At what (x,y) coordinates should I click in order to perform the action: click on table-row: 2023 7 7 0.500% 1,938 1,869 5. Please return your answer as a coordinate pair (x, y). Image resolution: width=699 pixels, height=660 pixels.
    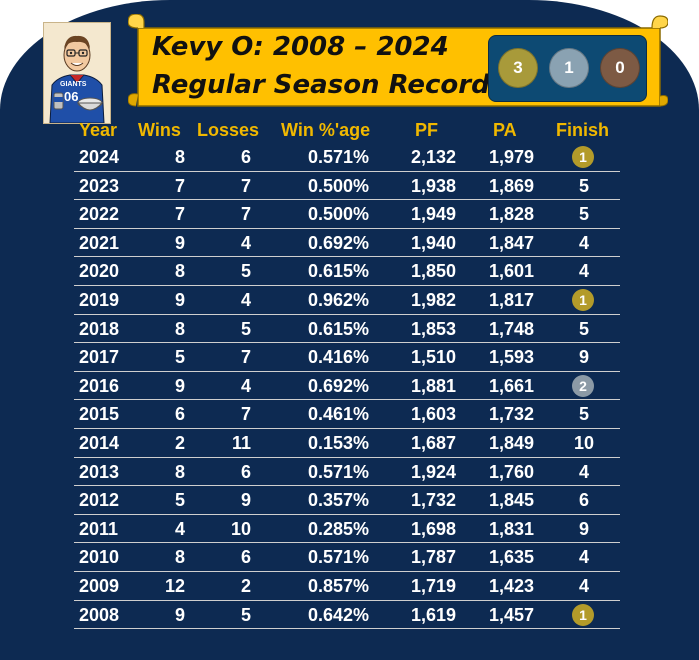
    Looking at the image, I should click on (347, 186).